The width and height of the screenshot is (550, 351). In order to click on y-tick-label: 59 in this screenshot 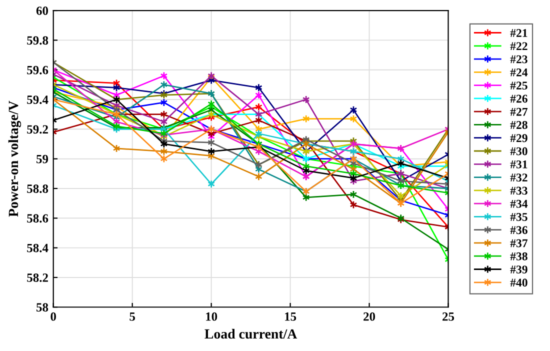, I will do `click(42, 159)`.